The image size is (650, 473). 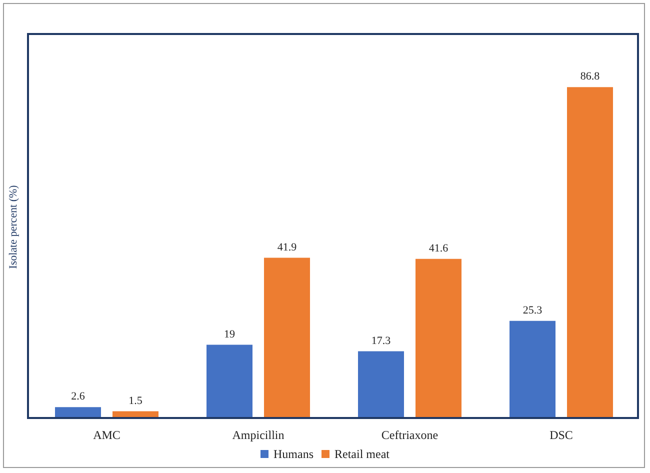 What do you see at coordinates (14, 226) in the screenshot?
I see `y-axis-title: Isolate percent (%)` at bounding box center [14, 226].